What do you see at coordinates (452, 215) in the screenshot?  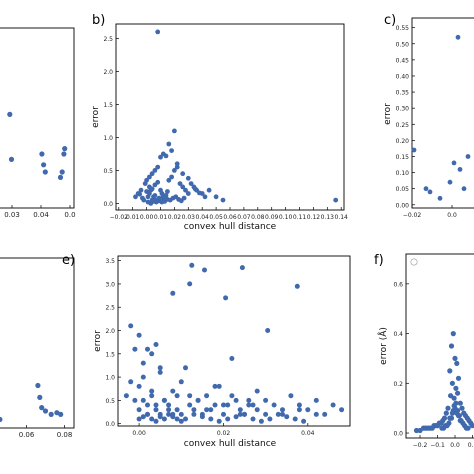 I see `panel-c-xtick-label: 0.0` at bounding box center [452, 215].